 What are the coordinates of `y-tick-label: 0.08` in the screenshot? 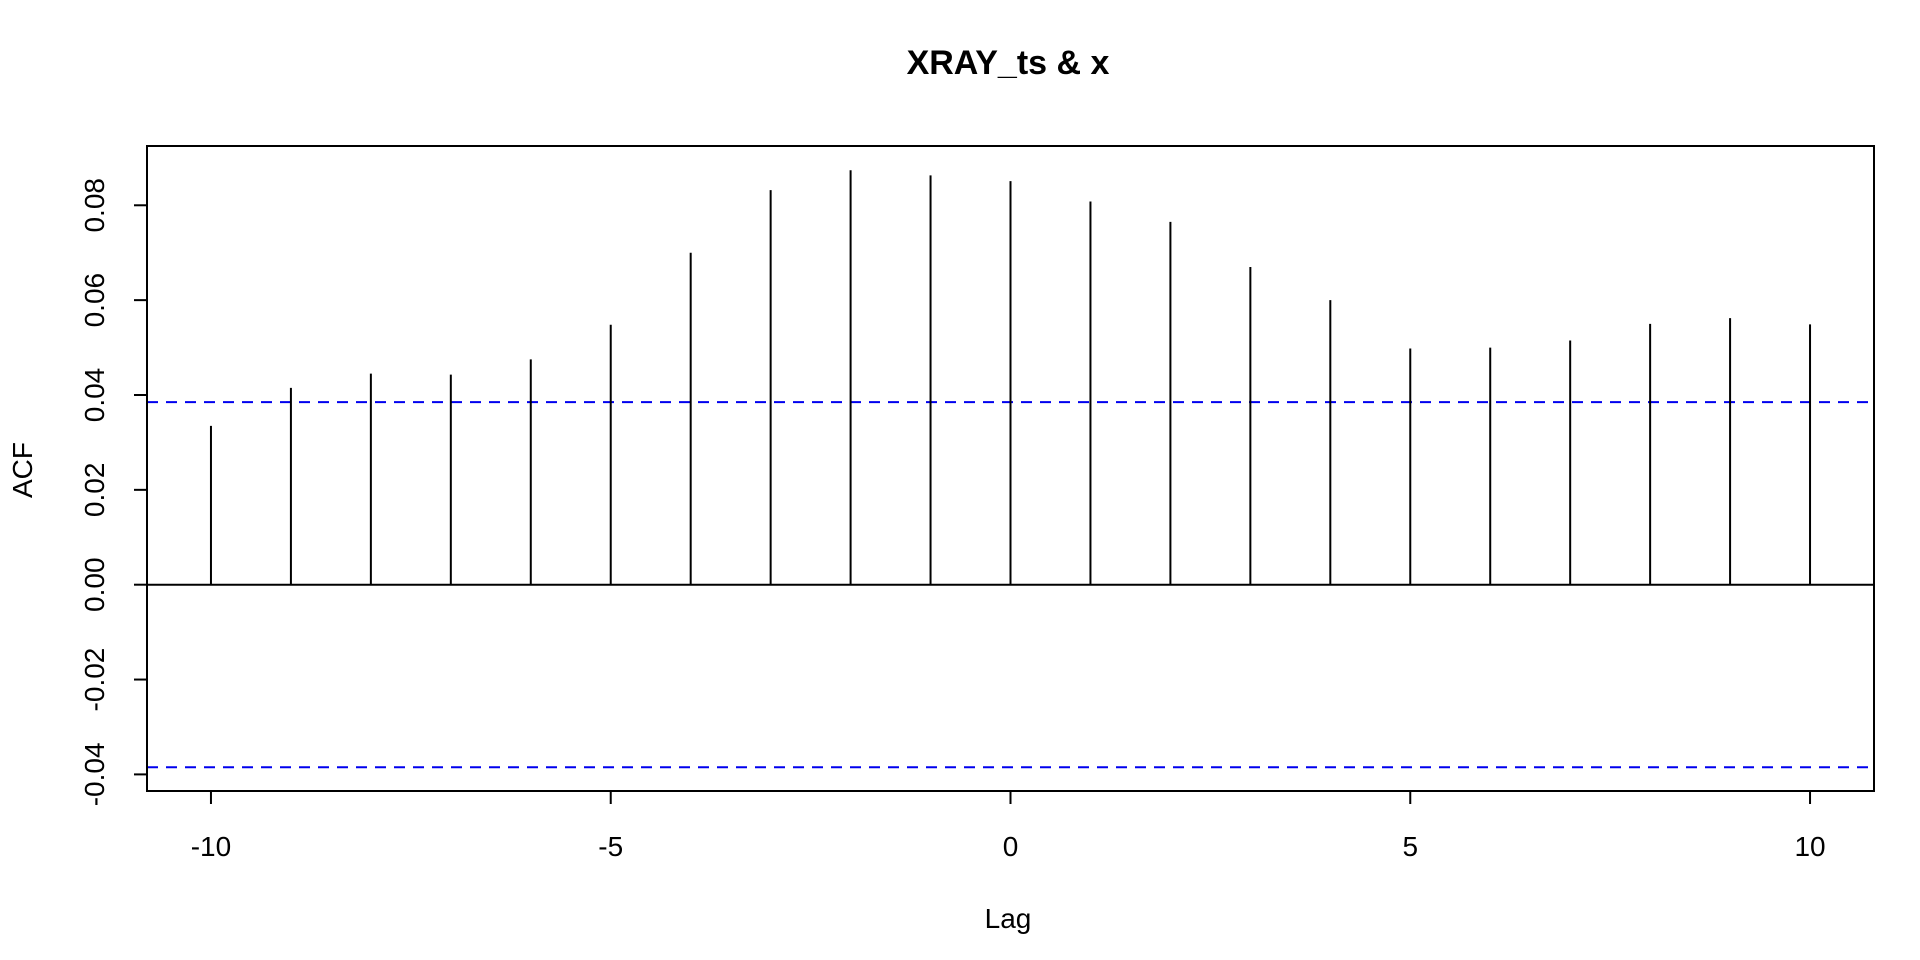 It's located at (94, 205).